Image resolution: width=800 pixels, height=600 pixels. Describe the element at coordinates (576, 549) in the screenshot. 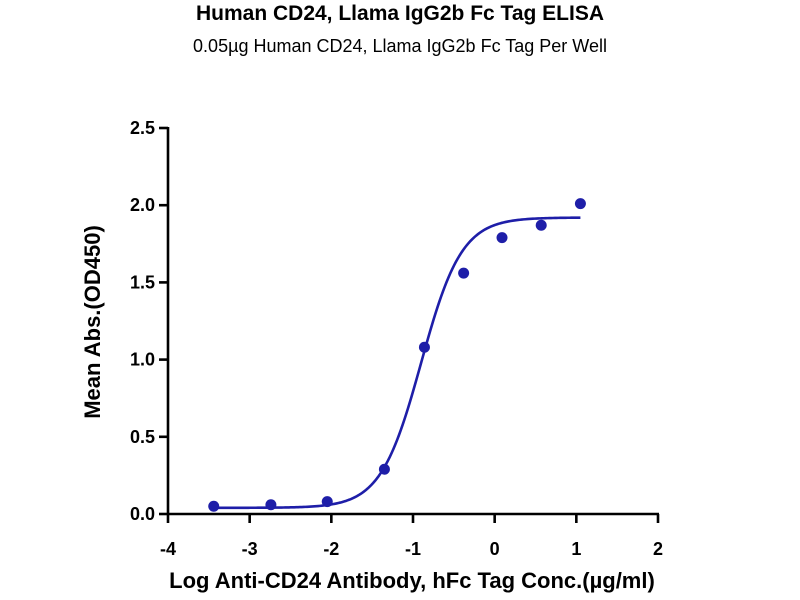

I see `x-tick-label: 1` at that location.